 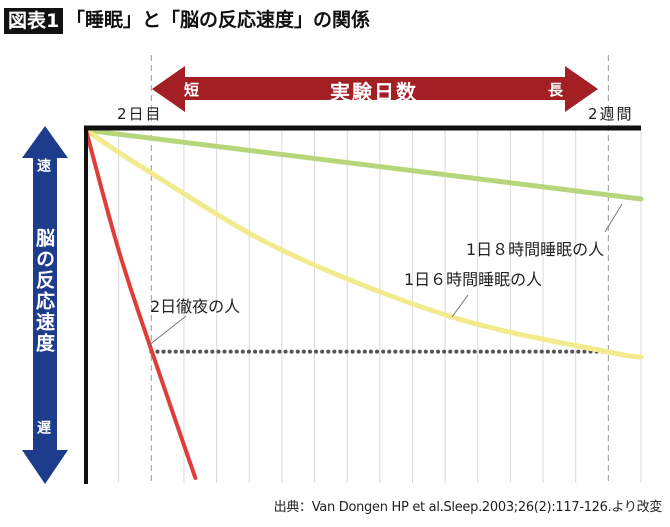 I want to click on series-label-8h: 1日８時間睡眠の人, so click(x=535, y=249).